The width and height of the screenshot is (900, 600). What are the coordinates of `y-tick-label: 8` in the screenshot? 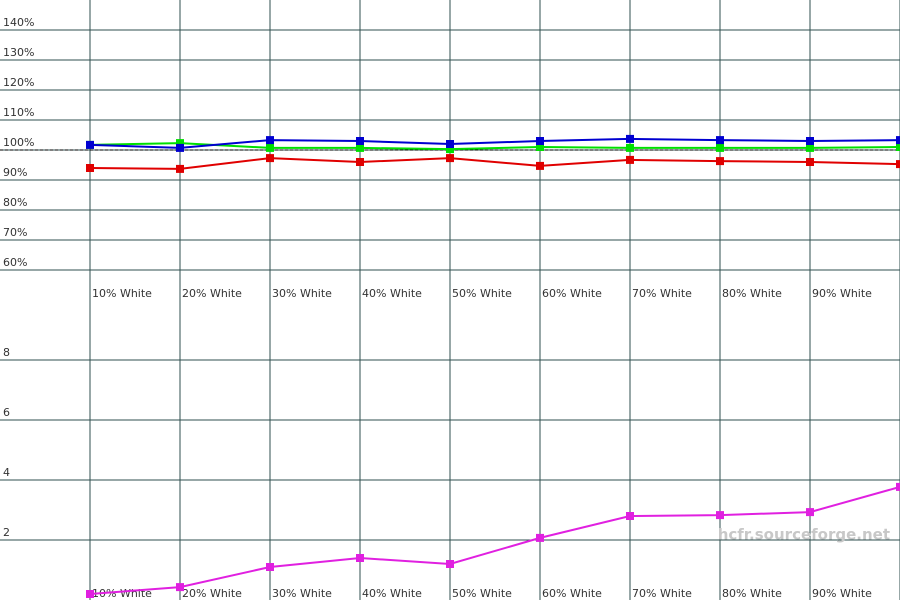 It's located at (6, 352).